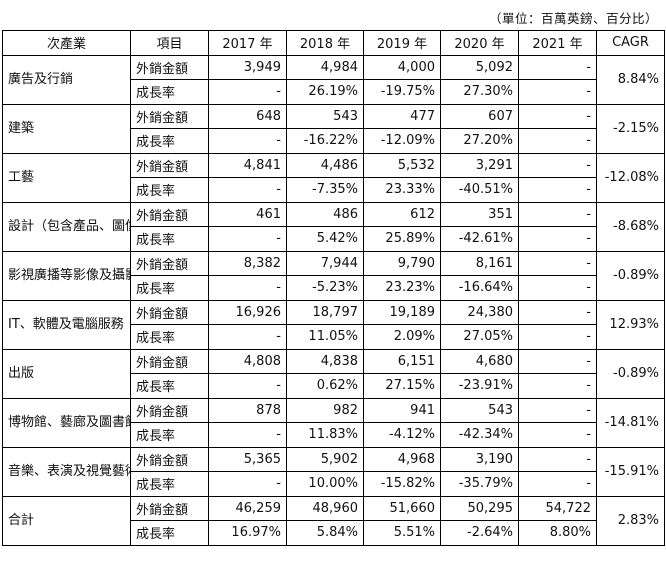  What do you see at coordinates (479, 361) in the screenshot?
I see `export-value: 4,680` at bounding box center [479, 361].